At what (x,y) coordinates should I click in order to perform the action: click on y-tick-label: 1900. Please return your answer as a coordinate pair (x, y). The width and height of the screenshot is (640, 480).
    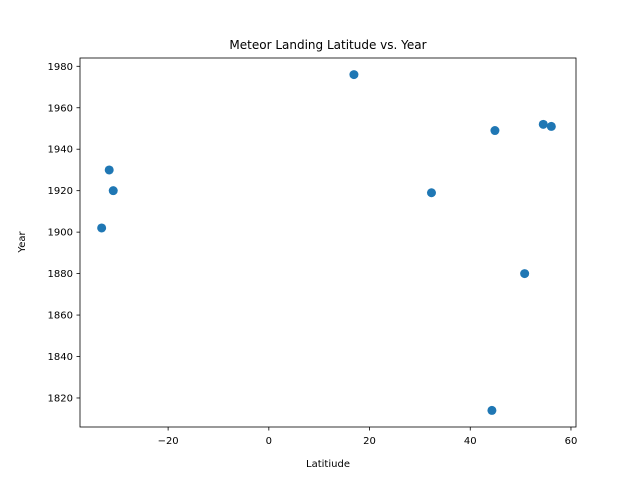
    Looking at the image, I should click on (60, 233).